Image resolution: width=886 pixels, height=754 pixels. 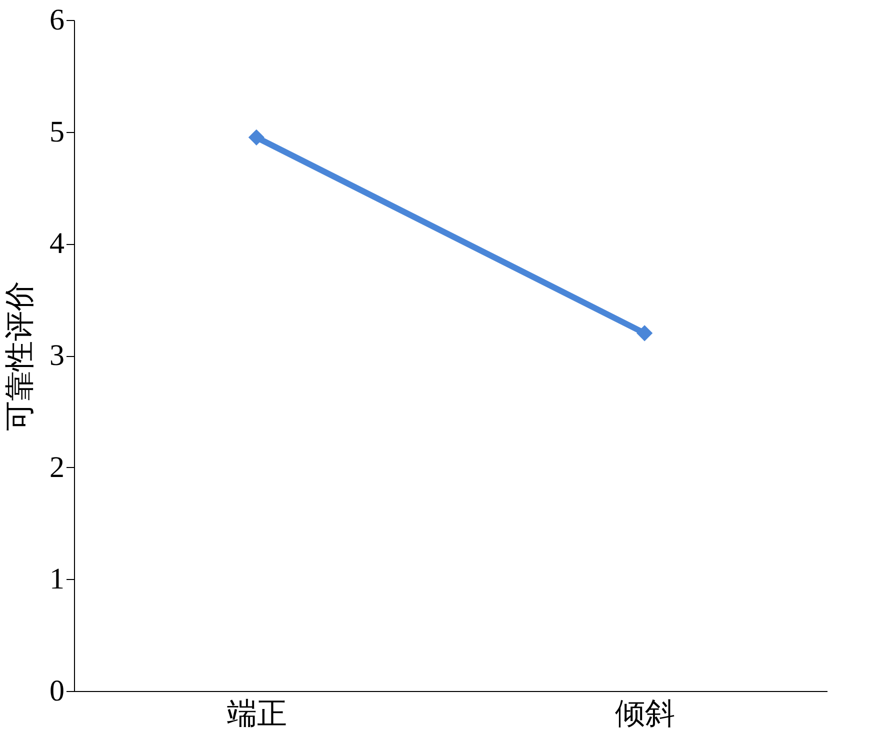 What do you see at coordinates (57, 243) in the screenshot?
I see `y-tick-label: 4` at bounding box center [57, 243].